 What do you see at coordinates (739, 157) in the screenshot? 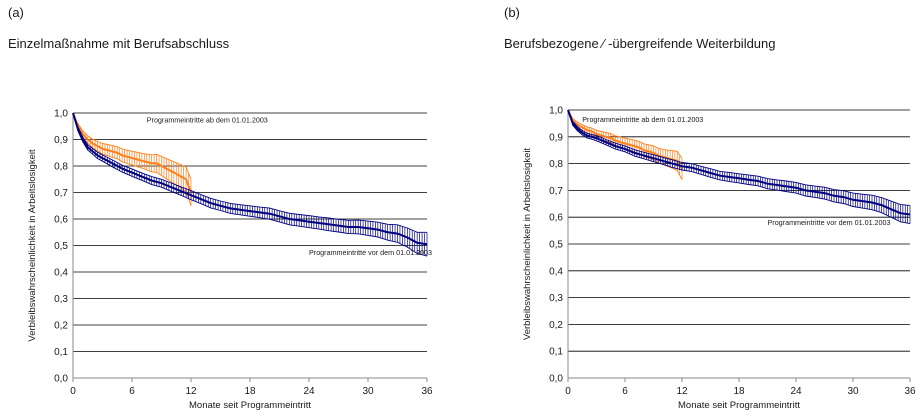
I see `ci-upper-line` at bounding box center [739, 157].